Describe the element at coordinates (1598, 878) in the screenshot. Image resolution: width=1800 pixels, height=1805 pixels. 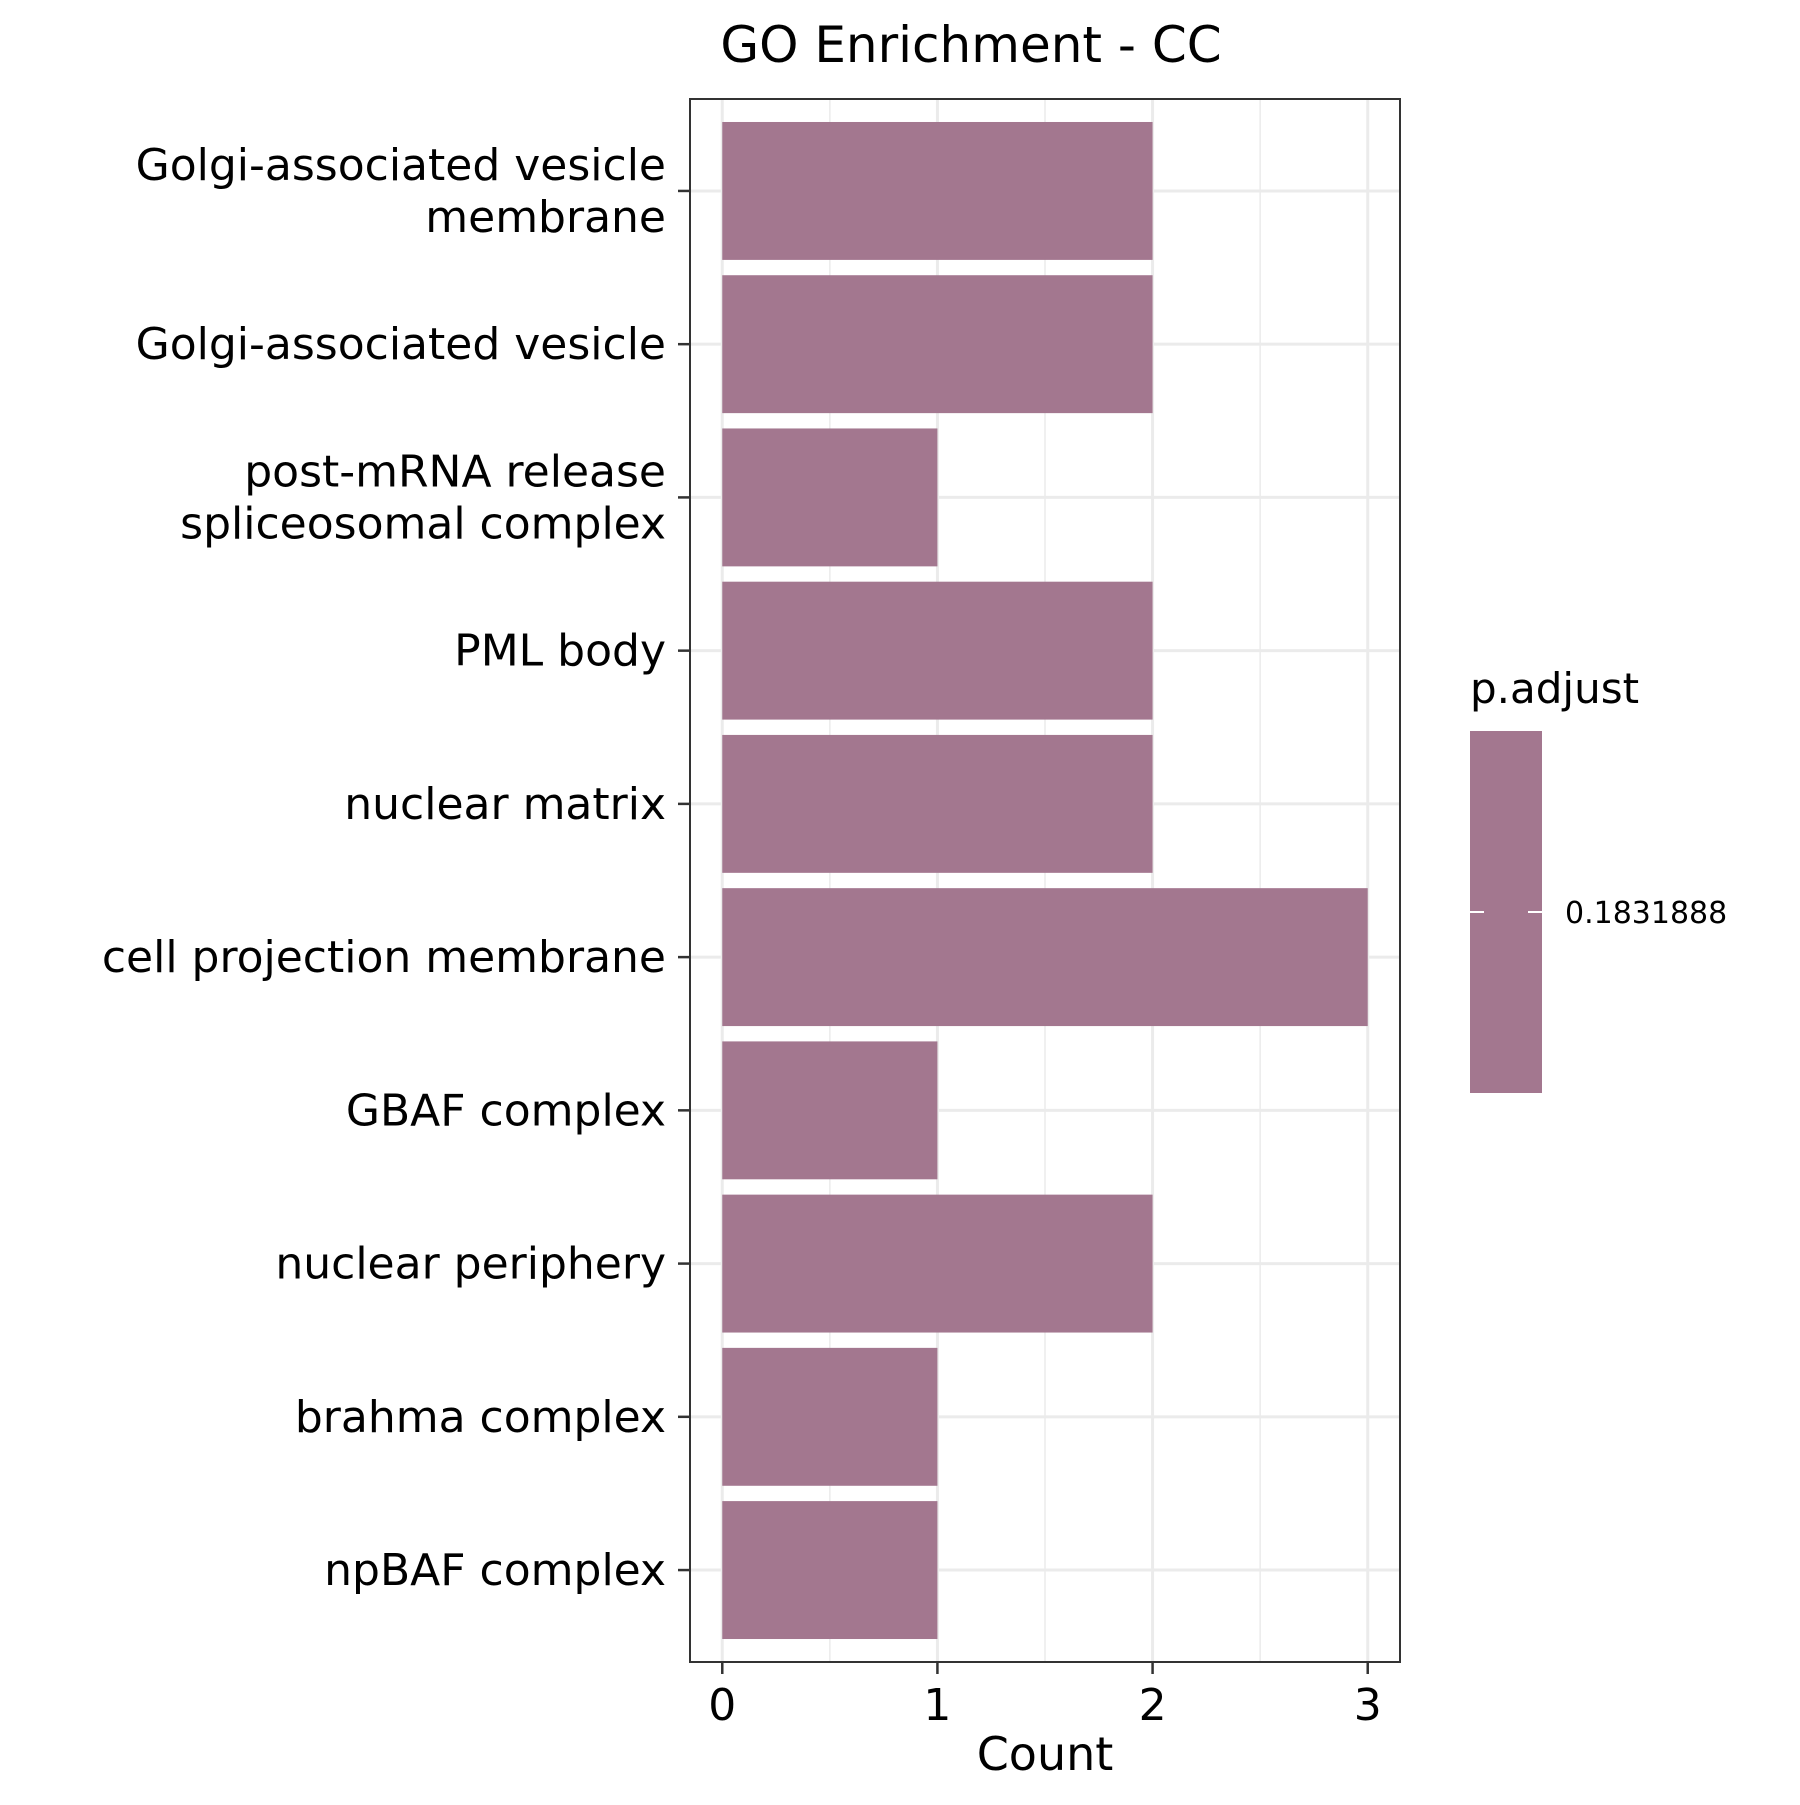
I see `legend: p.adjust 0.1831888` at that location.